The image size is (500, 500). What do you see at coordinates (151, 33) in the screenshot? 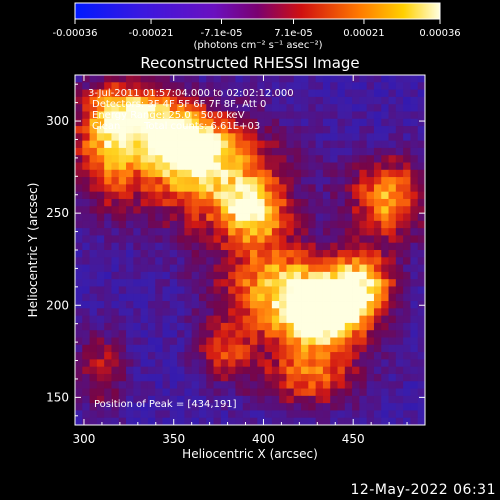
I see `colorbar-tick-label: -0.00021` at bounding box center [151, 33].